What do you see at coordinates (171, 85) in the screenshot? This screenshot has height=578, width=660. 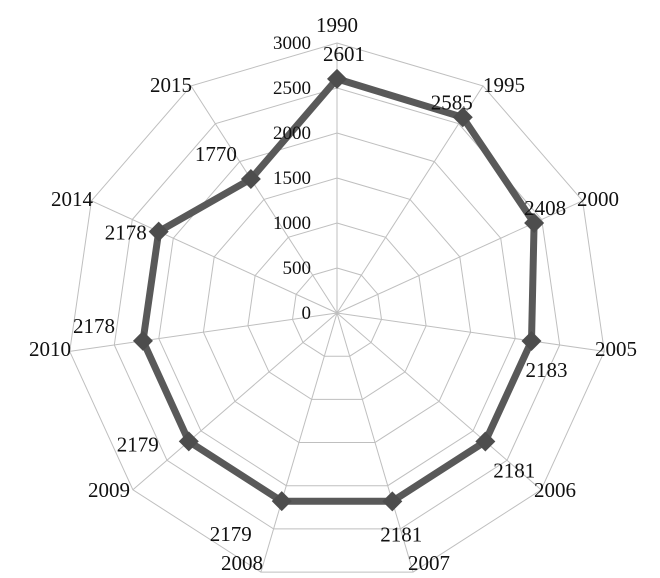 I see `category-label-2015: 2015` at bounding box center [171, 85].